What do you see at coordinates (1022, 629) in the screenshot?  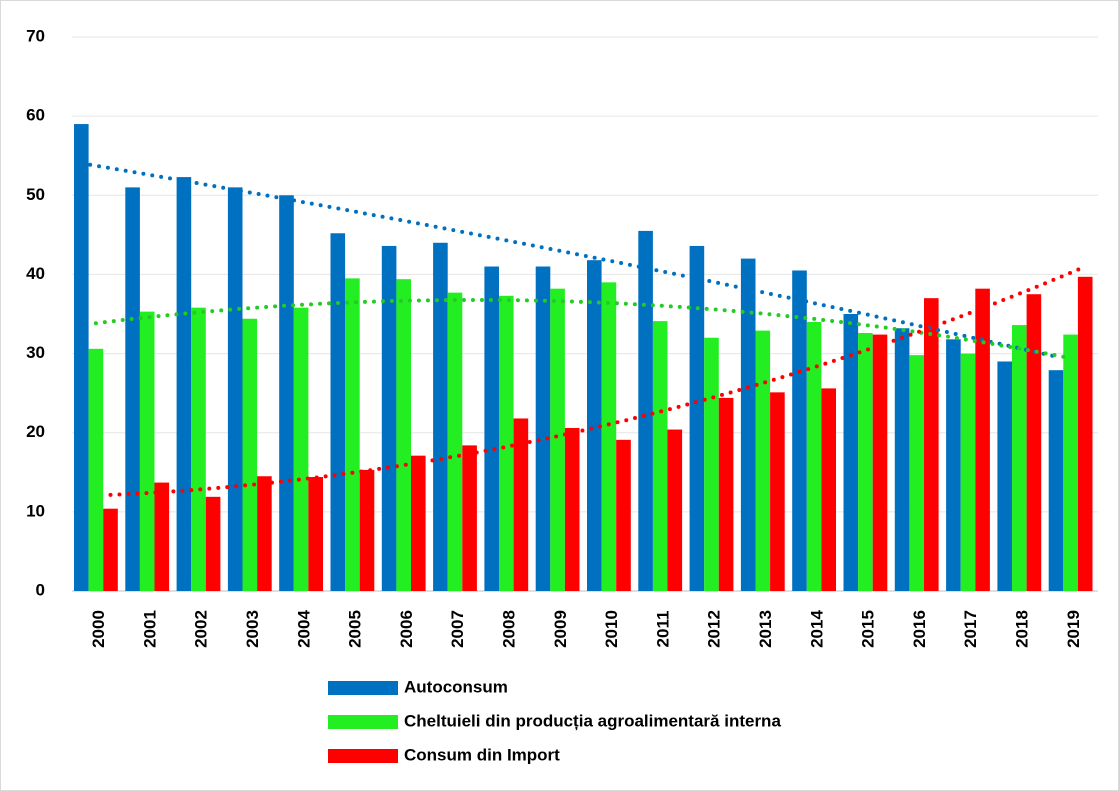 I see `x-tick-label: 2018` at bounding box center [1022, 629].